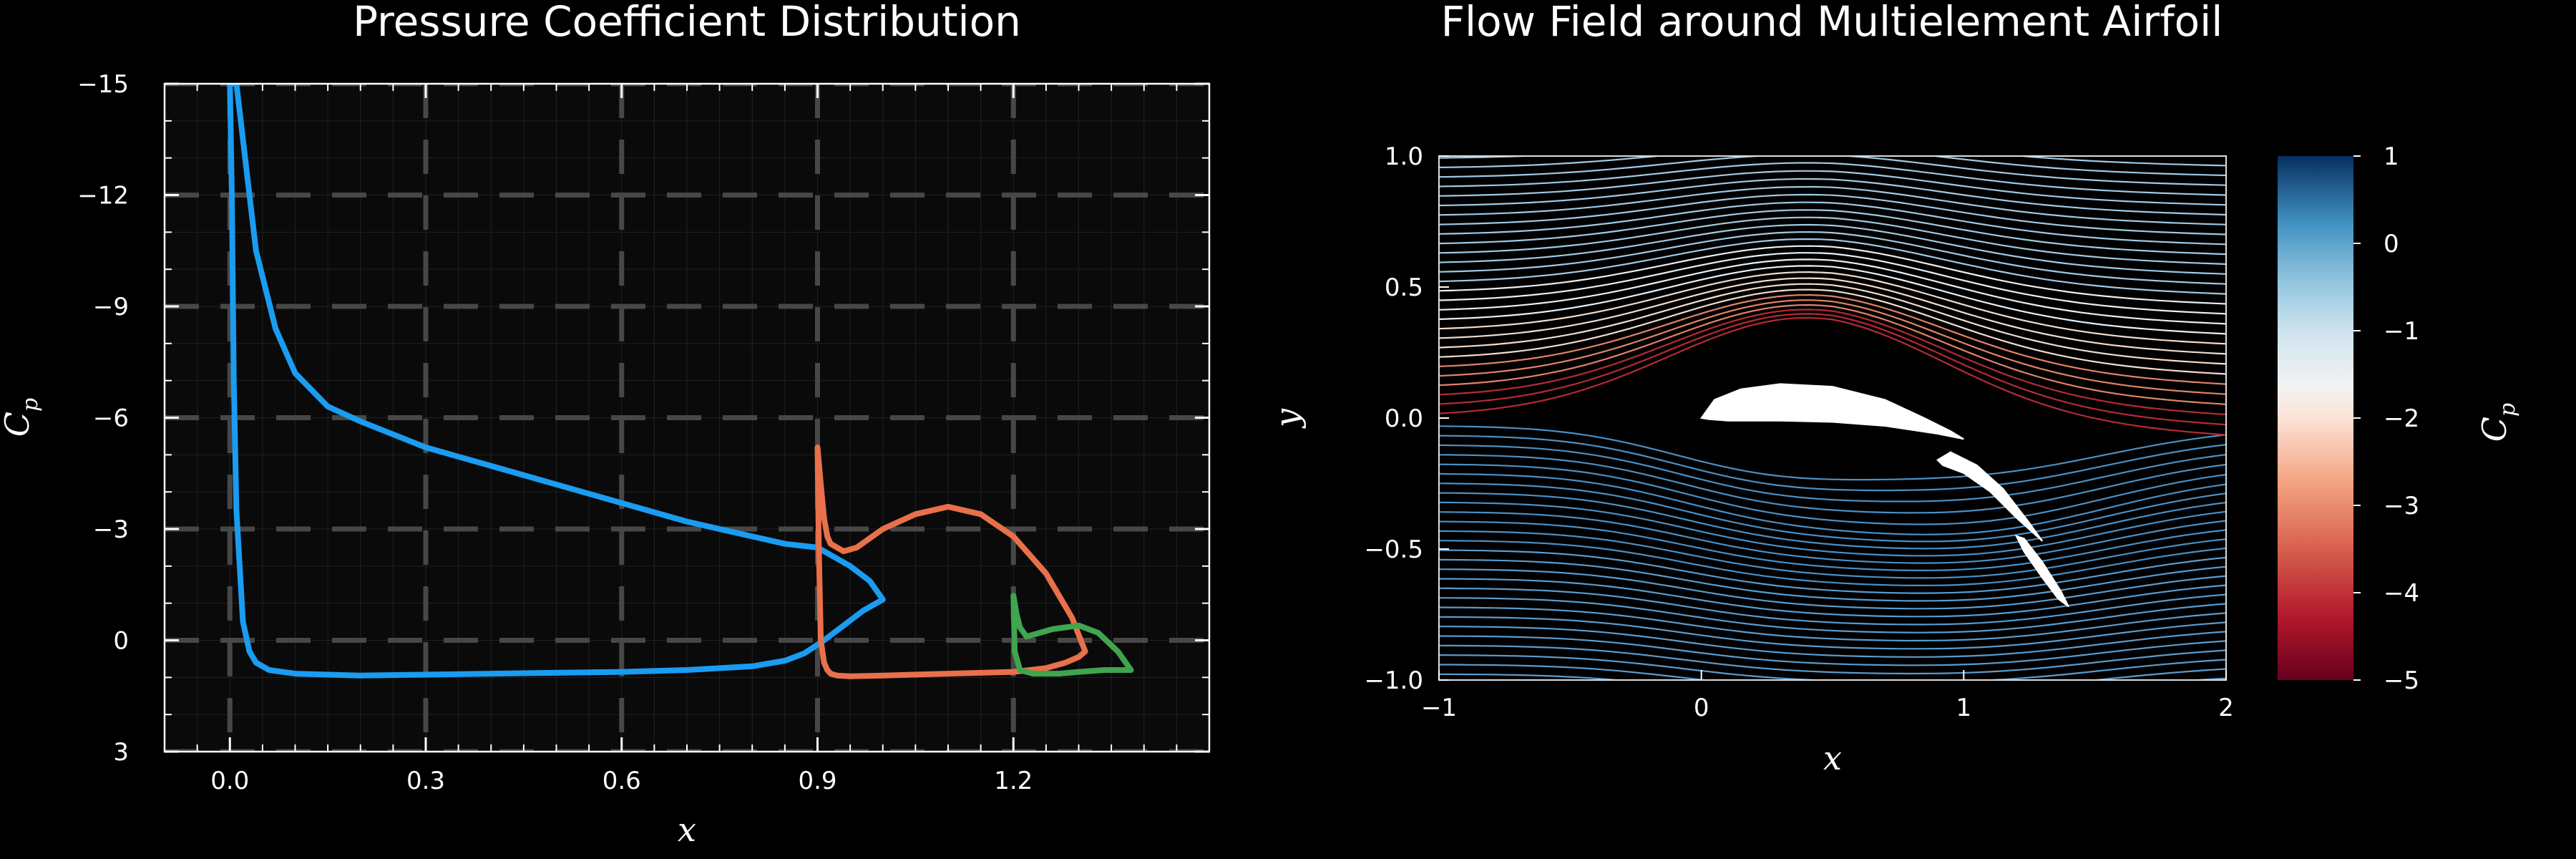 The height and width of the screenshot is (859, 2576). What do you see at coordinates (111, 418) in the screenshot?
I see `y-tick-label: −6` at bounding box center [111, 418].